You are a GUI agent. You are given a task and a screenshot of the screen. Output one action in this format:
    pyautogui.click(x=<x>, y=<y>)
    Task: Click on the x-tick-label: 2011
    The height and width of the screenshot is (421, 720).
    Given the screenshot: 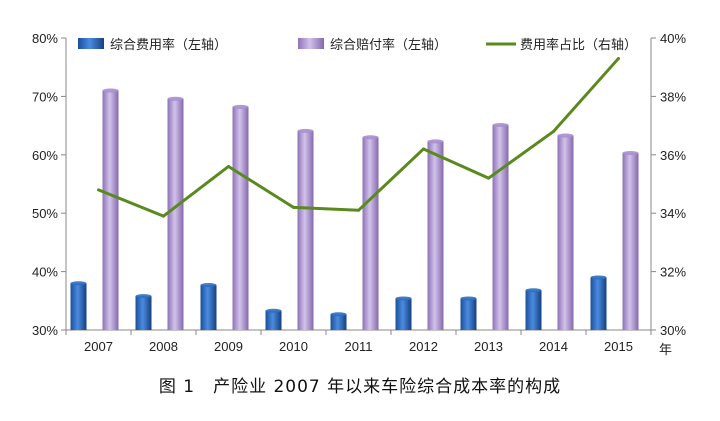 What is the action you would take?
    pyautogui.click(x=359, y=346)
    